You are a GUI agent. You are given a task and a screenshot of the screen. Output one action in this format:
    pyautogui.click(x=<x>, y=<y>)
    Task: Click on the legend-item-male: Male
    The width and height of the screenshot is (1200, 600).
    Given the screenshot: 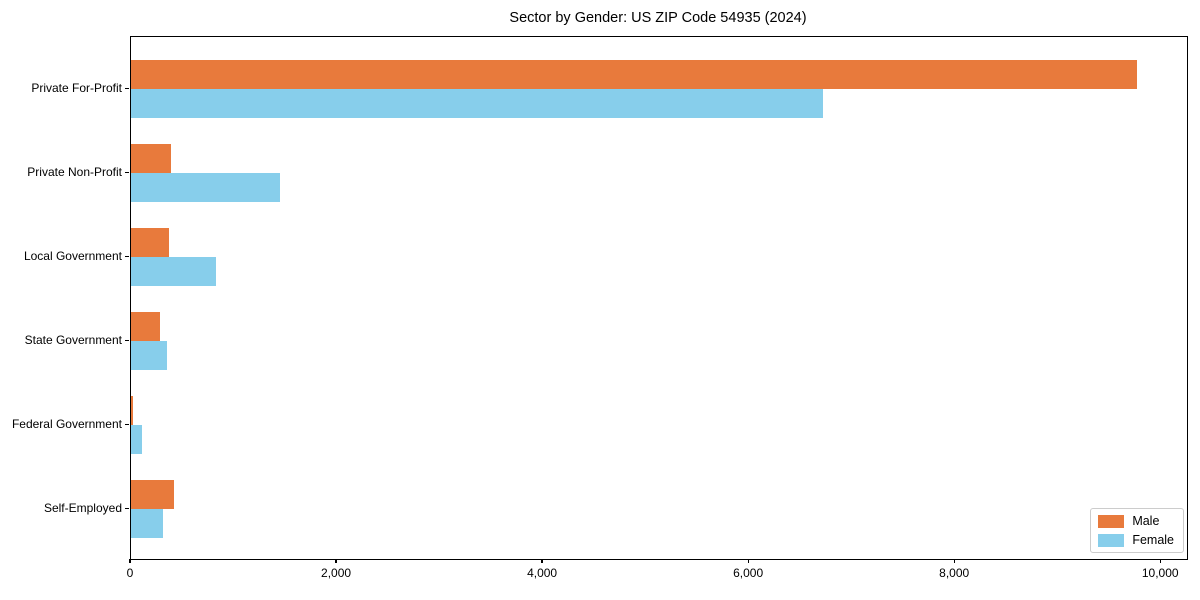 What is the action you would take?
    pyautogui.click(x=1136, y=521)
    